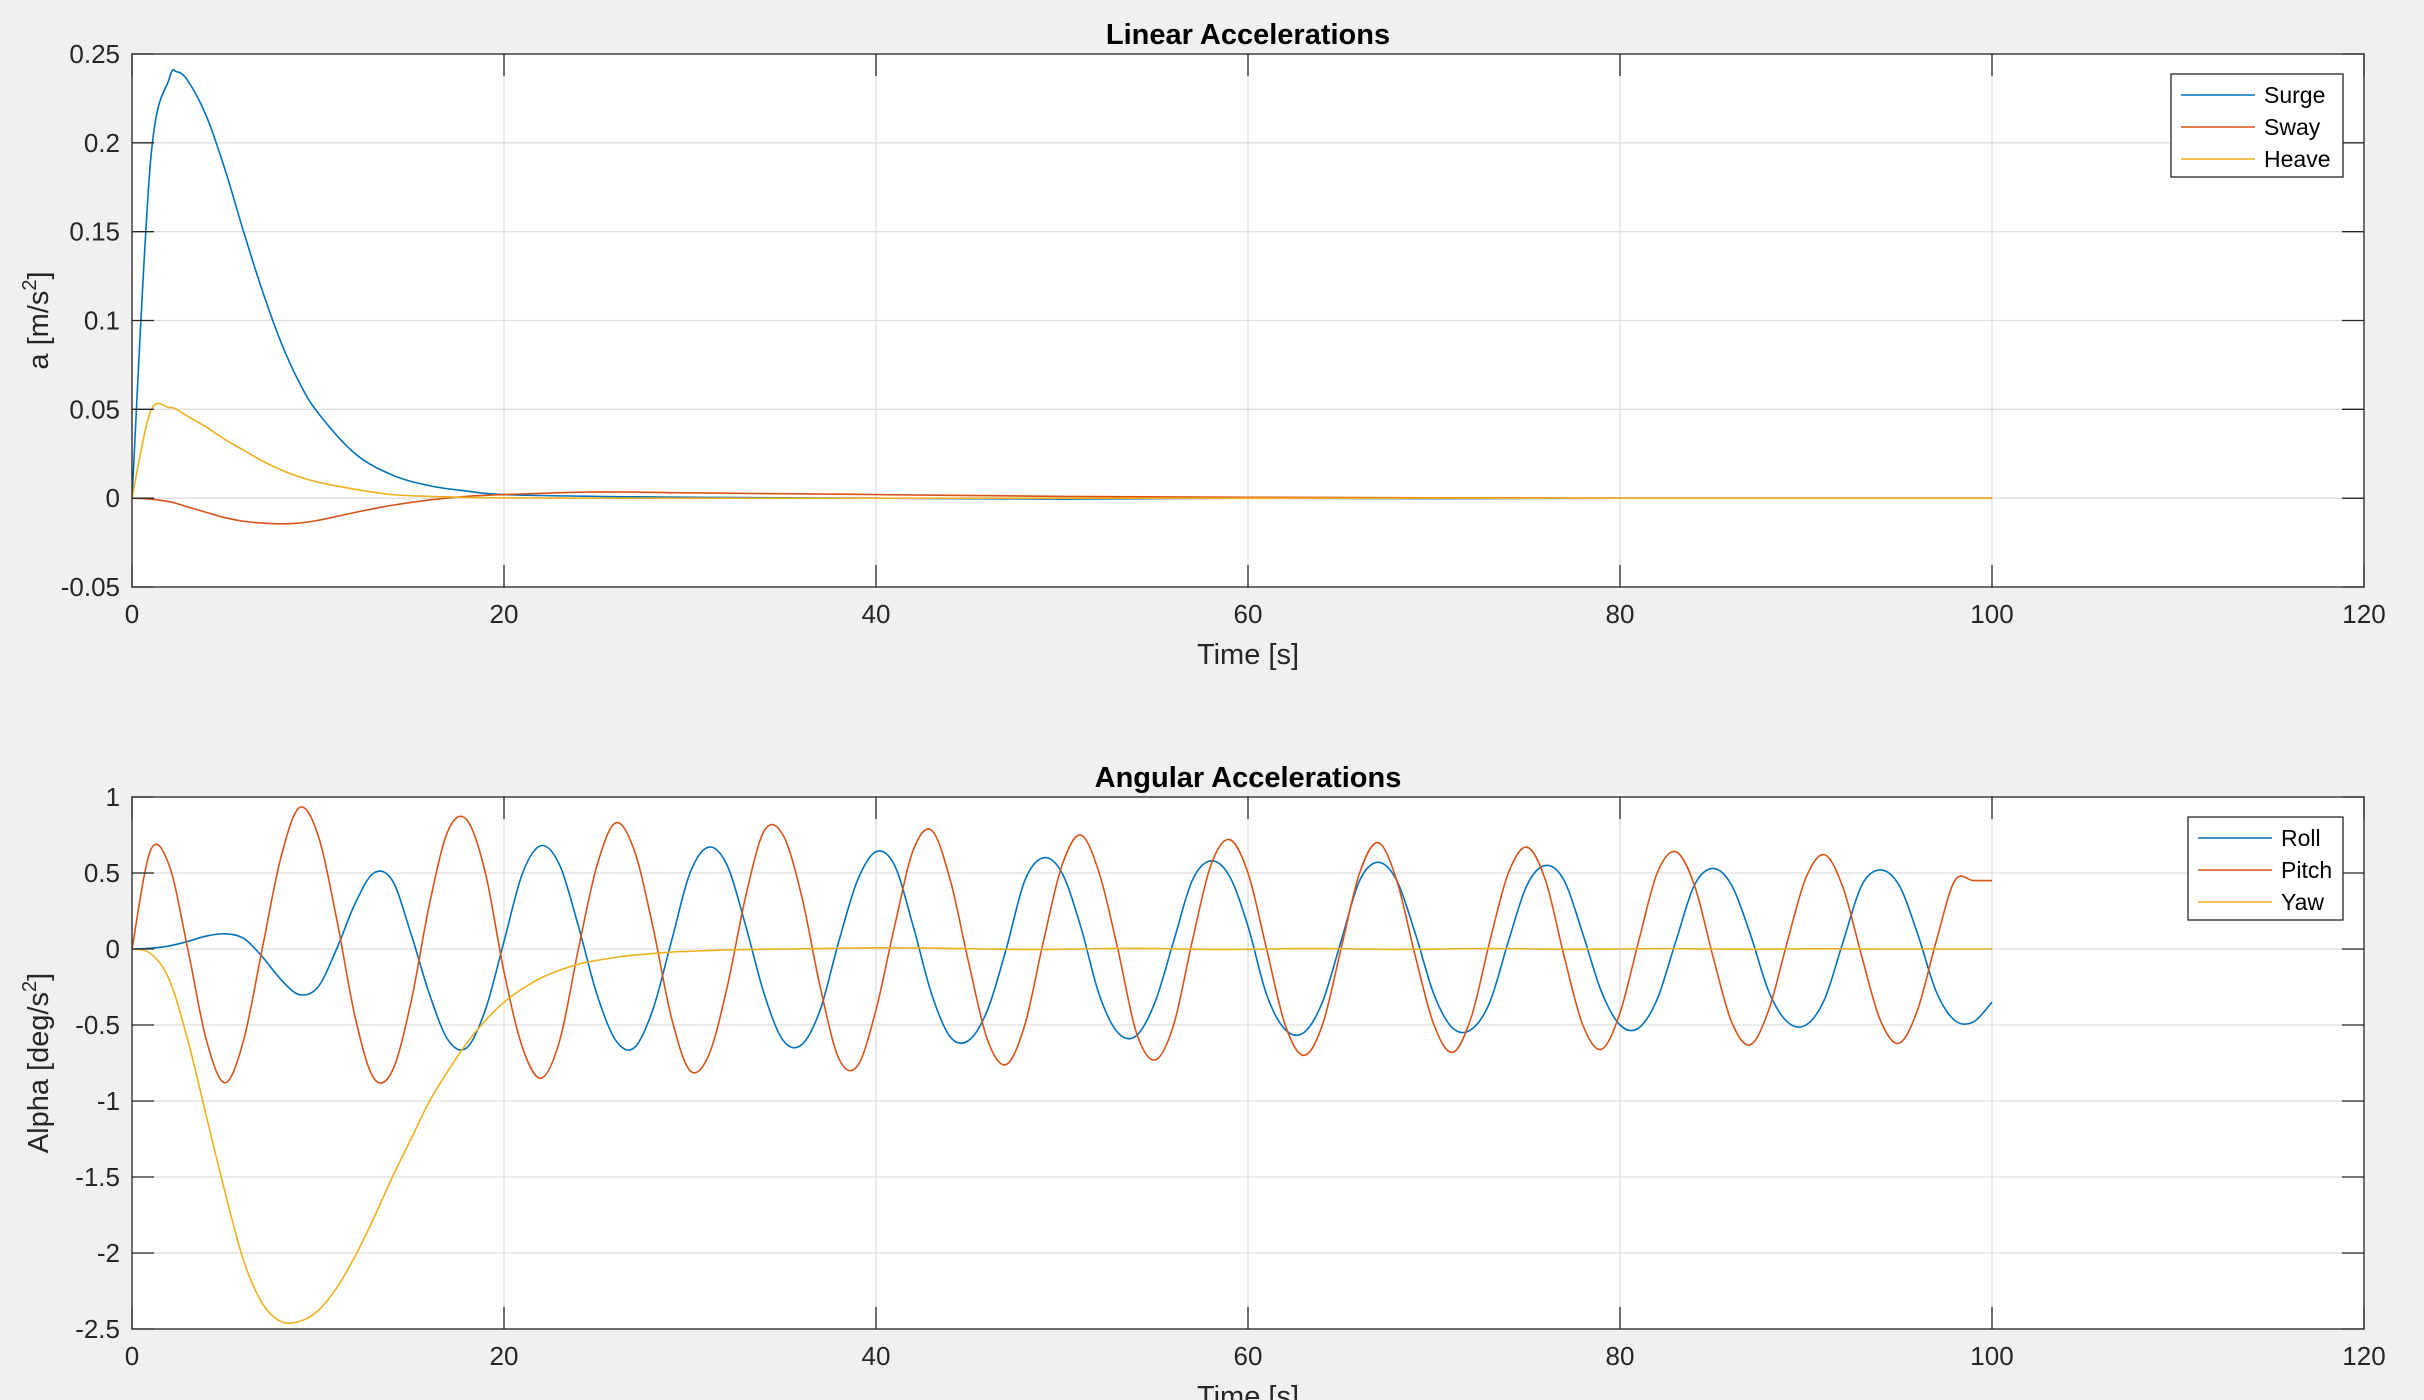 Image resolution: width=2424 pixels, height=1400 pixels. I want to click on y-tick-label: -0.05, so click(90, 587).